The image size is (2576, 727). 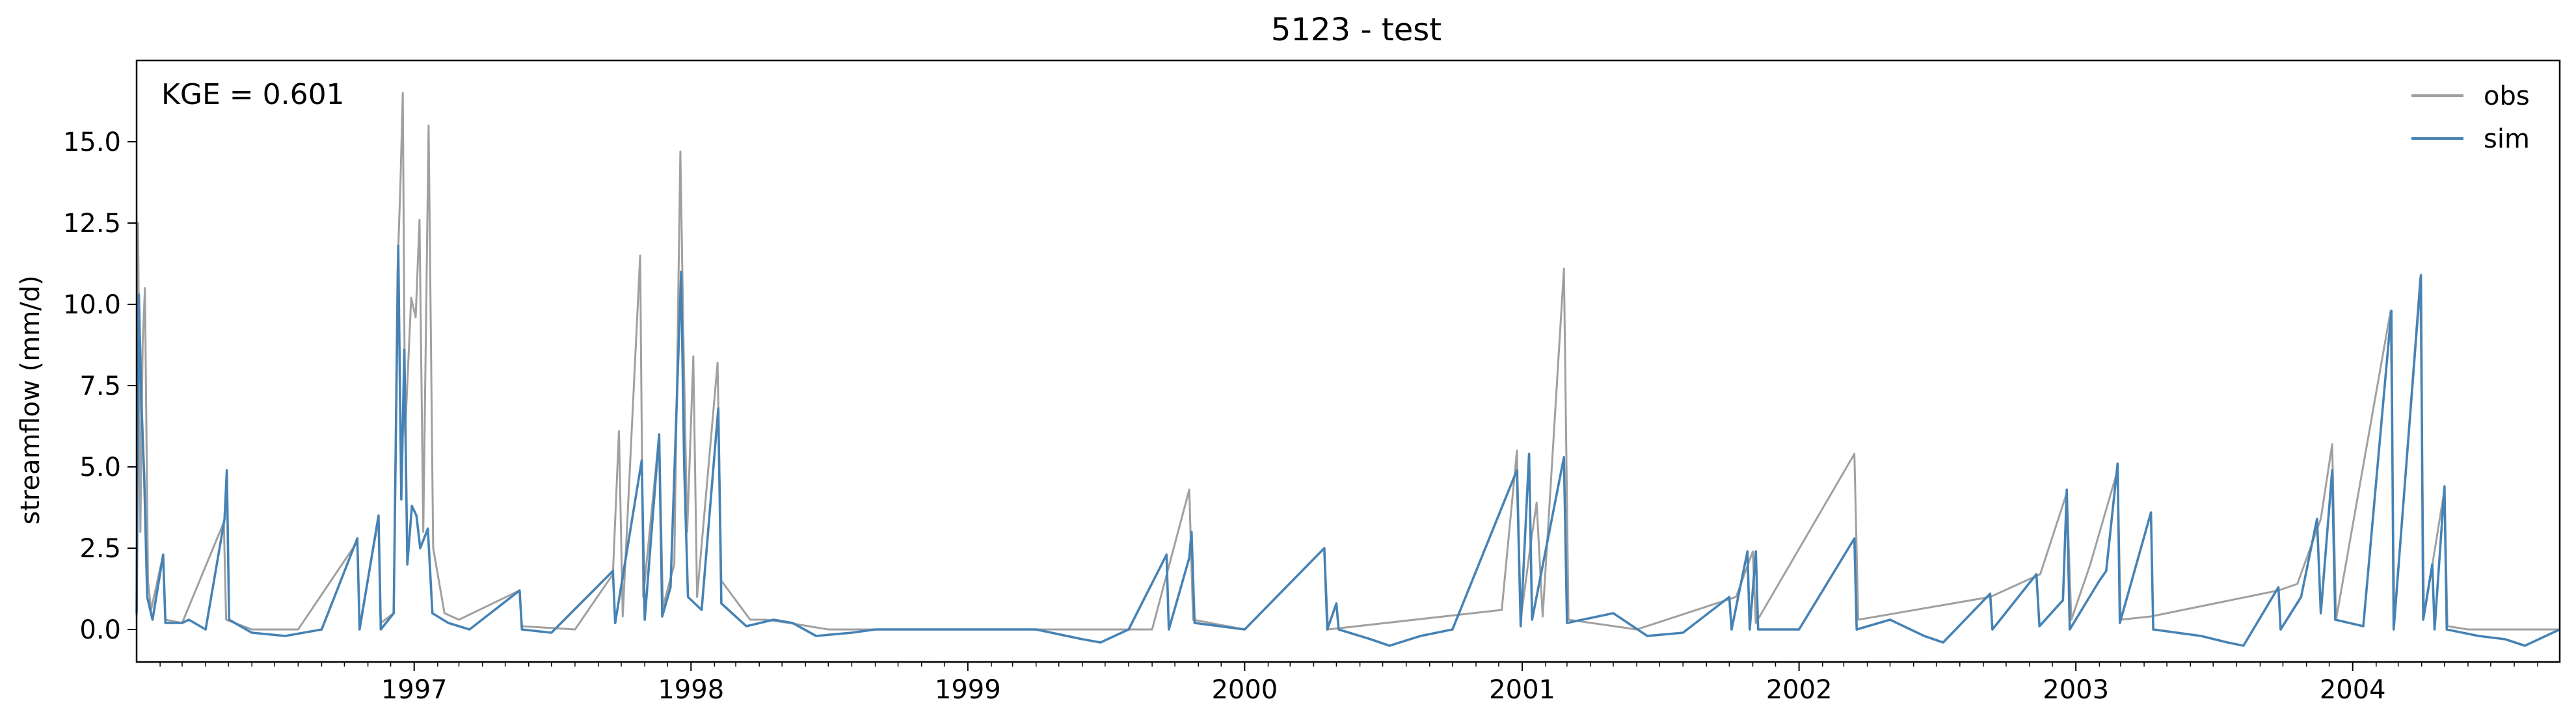 What do you see at coordinates (414, 690) in the screenshot?
I see `x-tick-label: 1997` at bounding box center [414, 690].